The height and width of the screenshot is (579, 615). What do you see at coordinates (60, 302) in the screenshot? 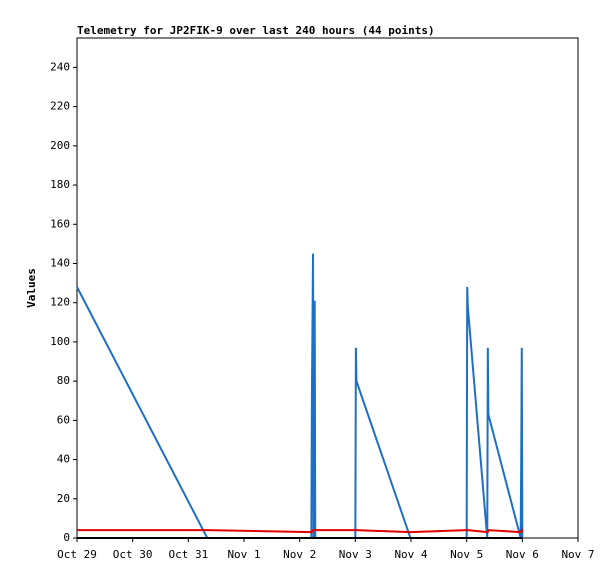
I see `y-tick-label: 120` at bounding box center [60, 302].